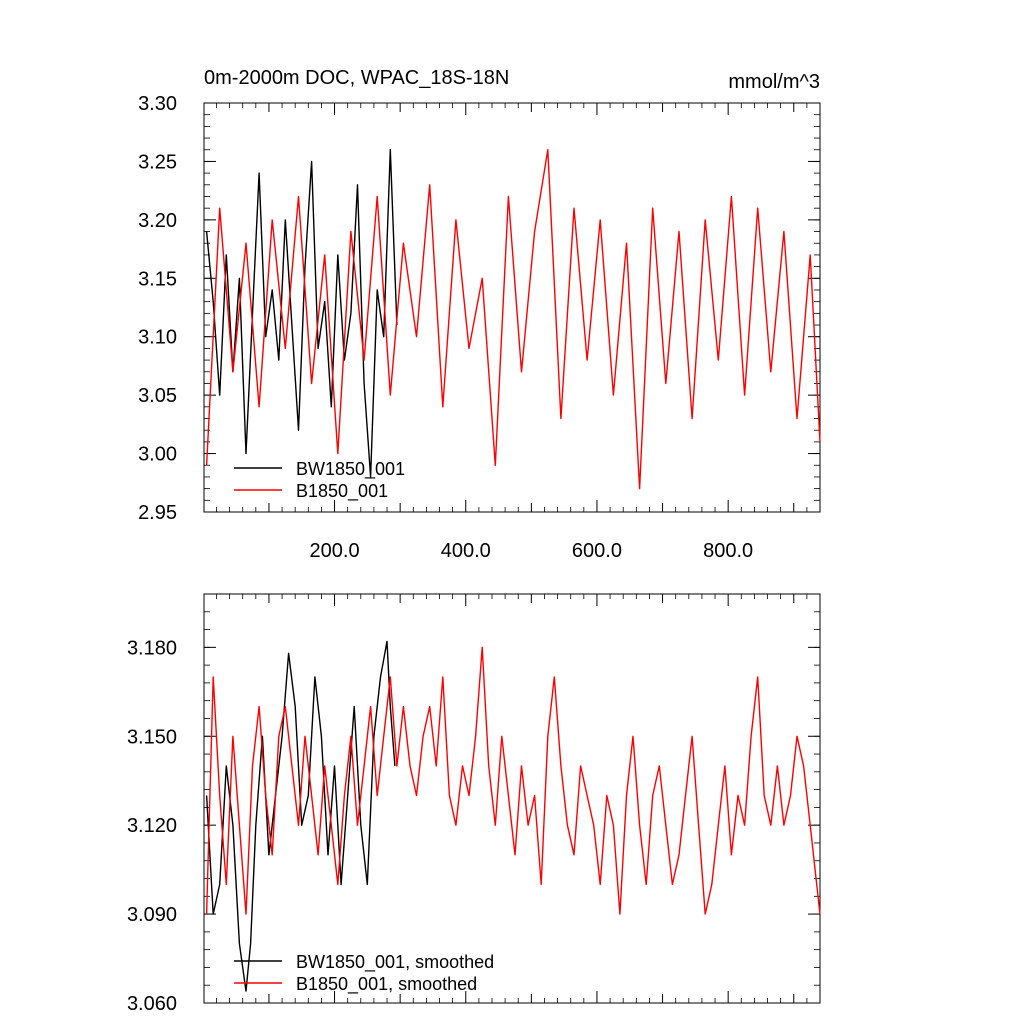 This screenshot has width=1024, height=1024. Describe the element at coordinates (728, 551) in the screenshot. I see `x-tick-label: 800.0` at that location.